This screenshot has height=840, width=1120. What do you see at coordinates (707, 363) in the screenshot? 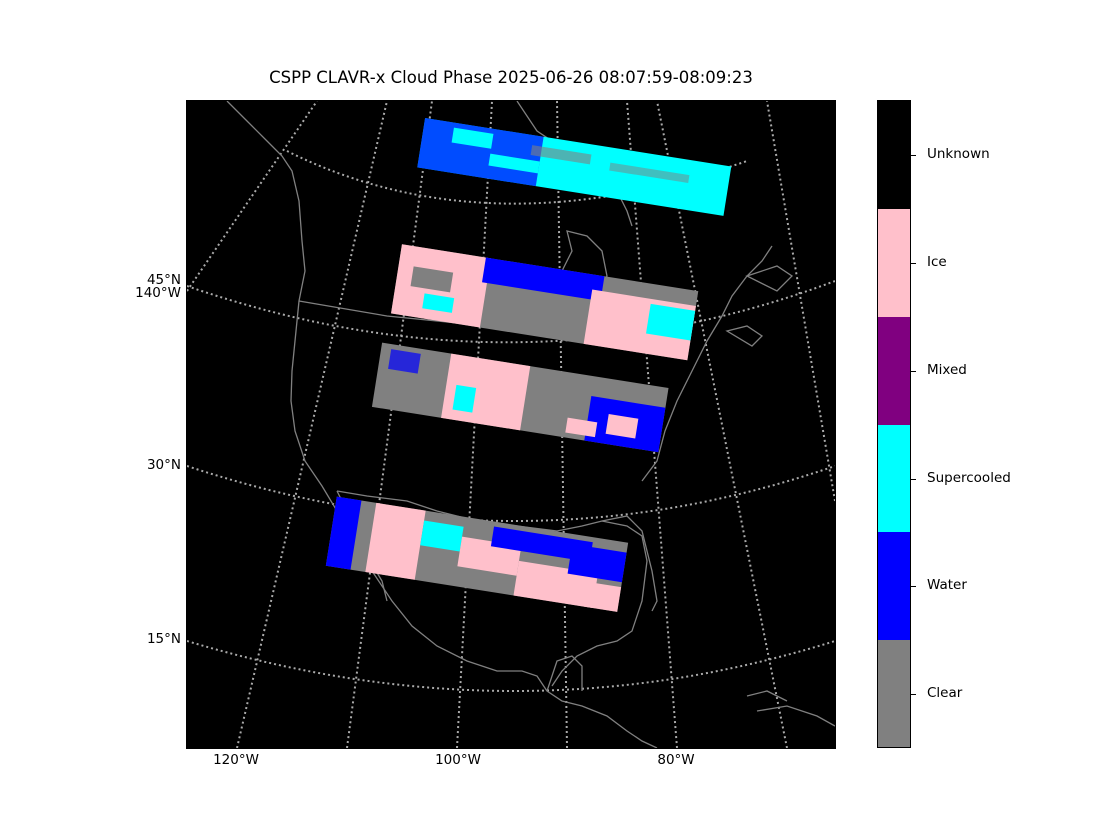
I see `east-coast` at bounding box center [707, 363].